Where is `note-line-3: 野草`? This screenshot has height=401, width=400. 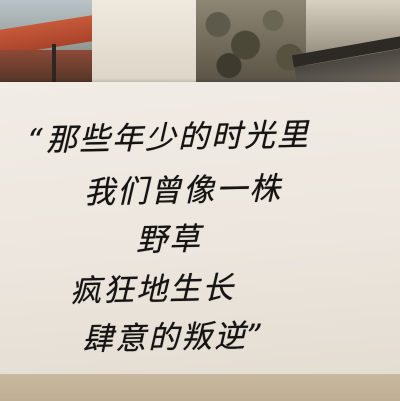
note-line-3: 野草 is located at coordinates (169, 240).